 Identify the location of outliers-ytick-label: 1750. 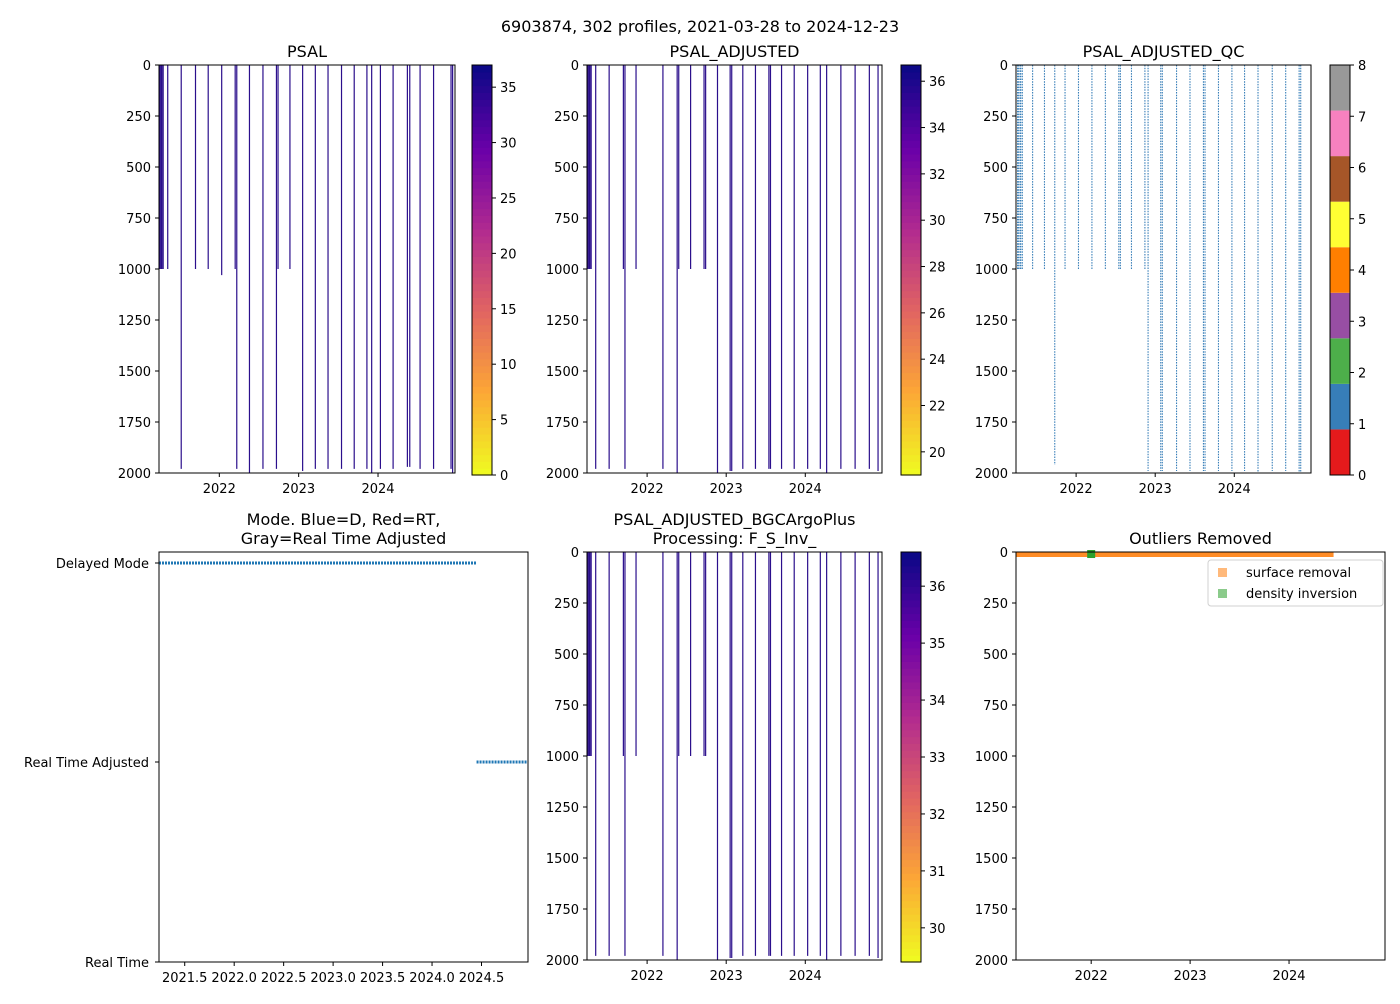
(991, 910).